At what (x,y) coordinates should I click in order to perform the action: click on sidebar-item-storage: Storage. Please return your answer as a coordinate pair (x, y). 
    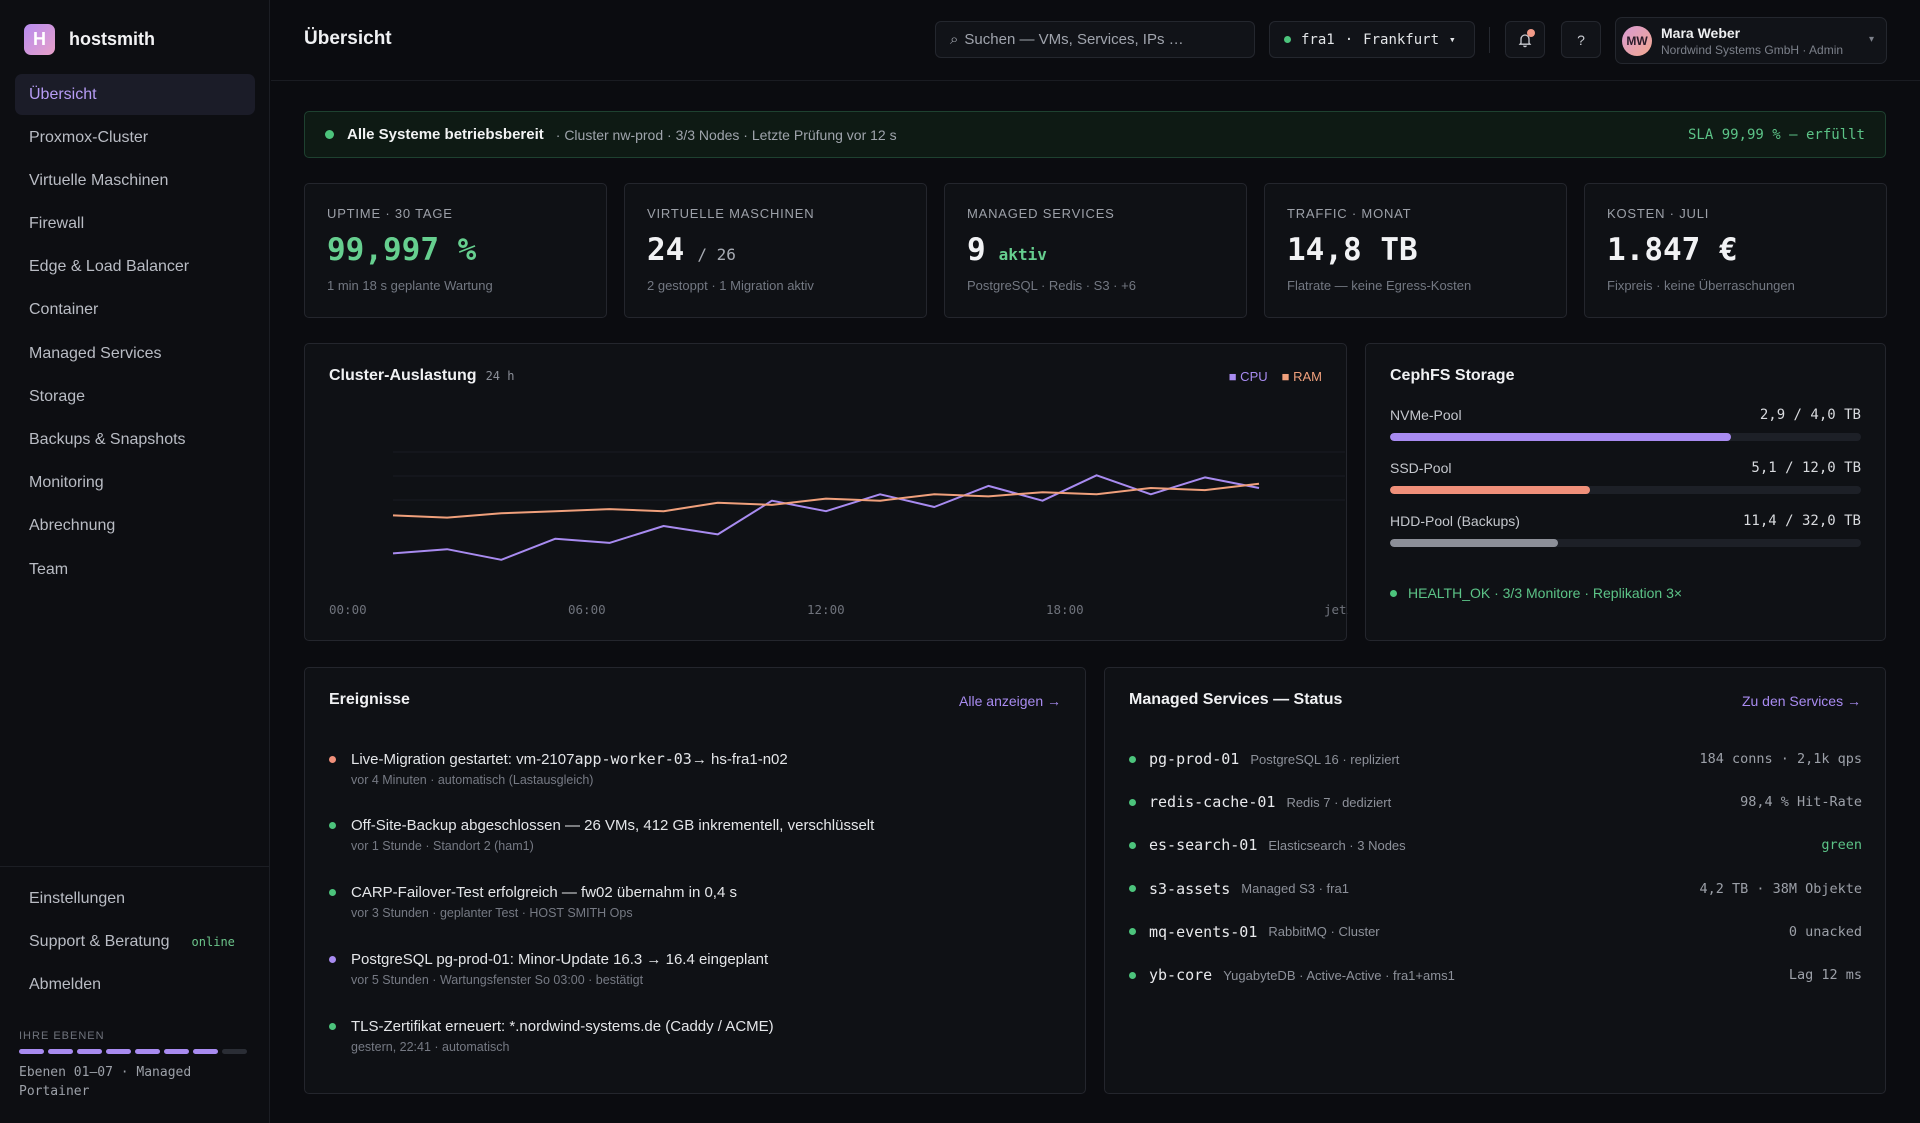
    Looking at the image, I should click on (57, 396).